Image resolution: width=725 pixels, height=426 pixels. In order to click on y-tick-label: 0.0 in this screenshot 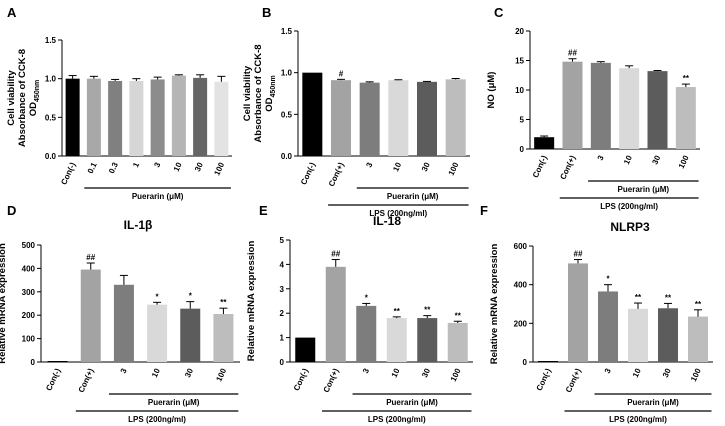, I will do `click(287, 156)`.